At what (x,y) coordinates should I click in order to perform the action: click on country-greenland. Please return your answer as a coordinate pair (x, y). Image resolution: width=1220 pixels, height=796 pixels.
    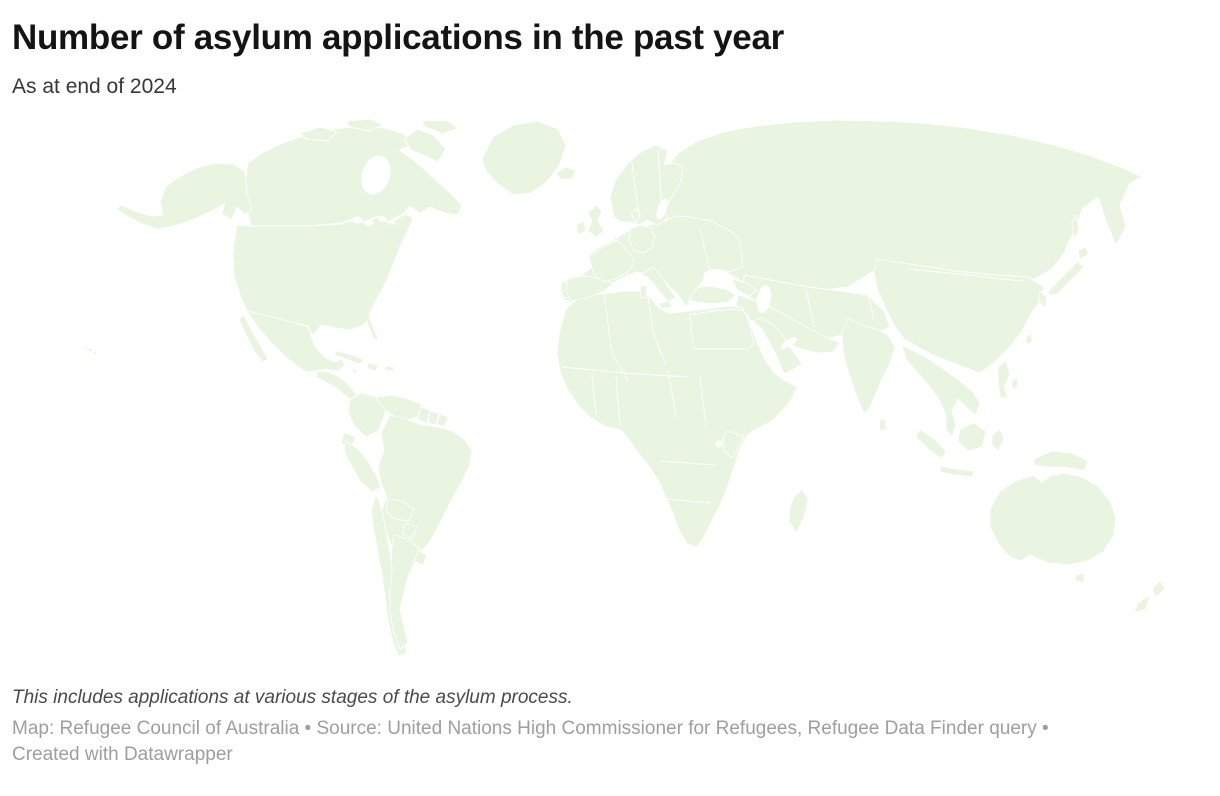
    Looking at the image, I should click on (524, 158).